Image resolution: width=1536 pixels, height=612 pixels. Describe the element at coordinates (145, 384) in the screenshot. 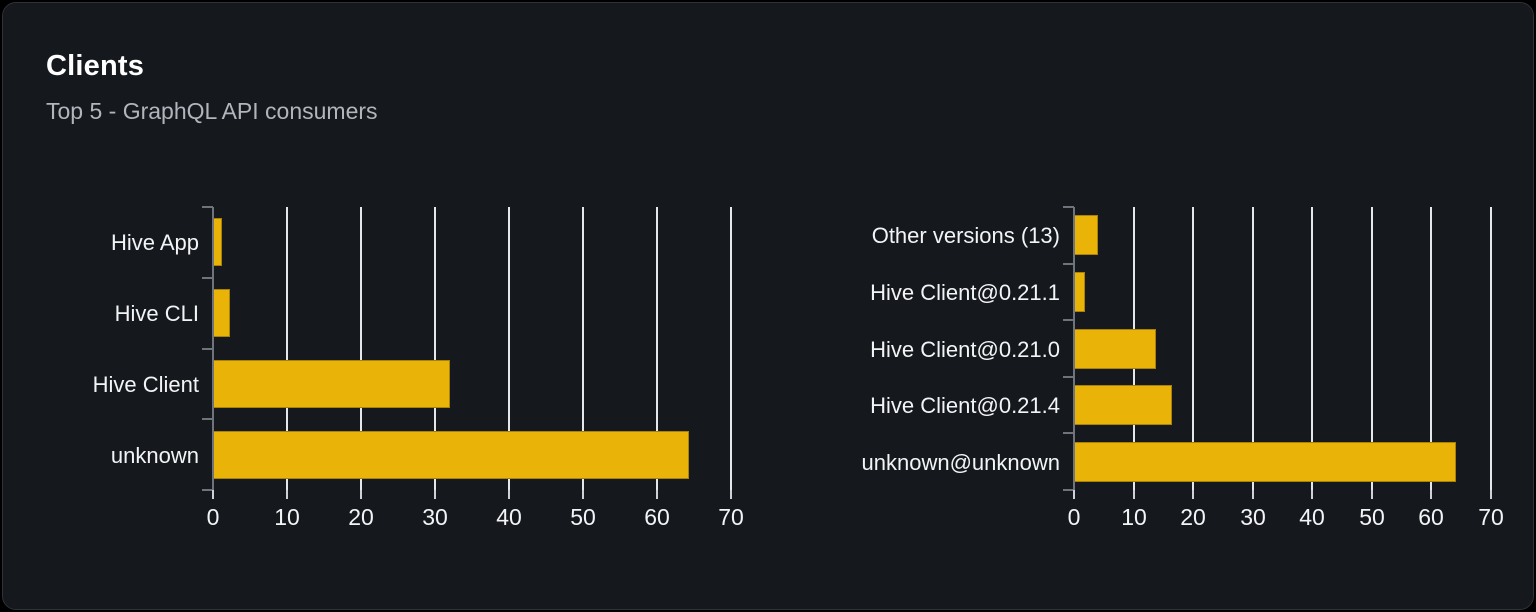

I see `category-label: Hive Client` at that location.